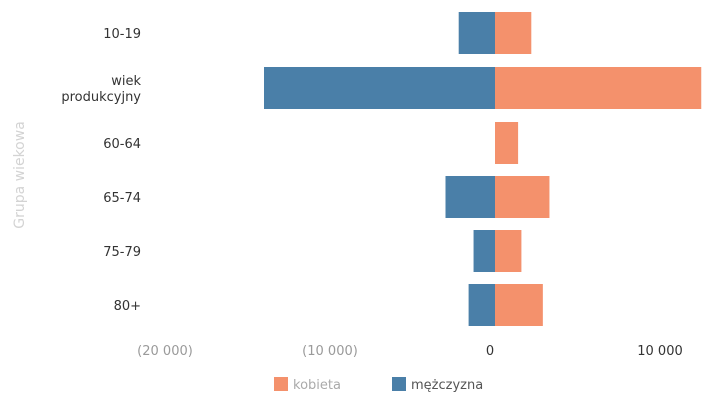 The image size is (703, 405). I want to click on legend-label-mezczyzna: mężczyzna, so click(447, 385).